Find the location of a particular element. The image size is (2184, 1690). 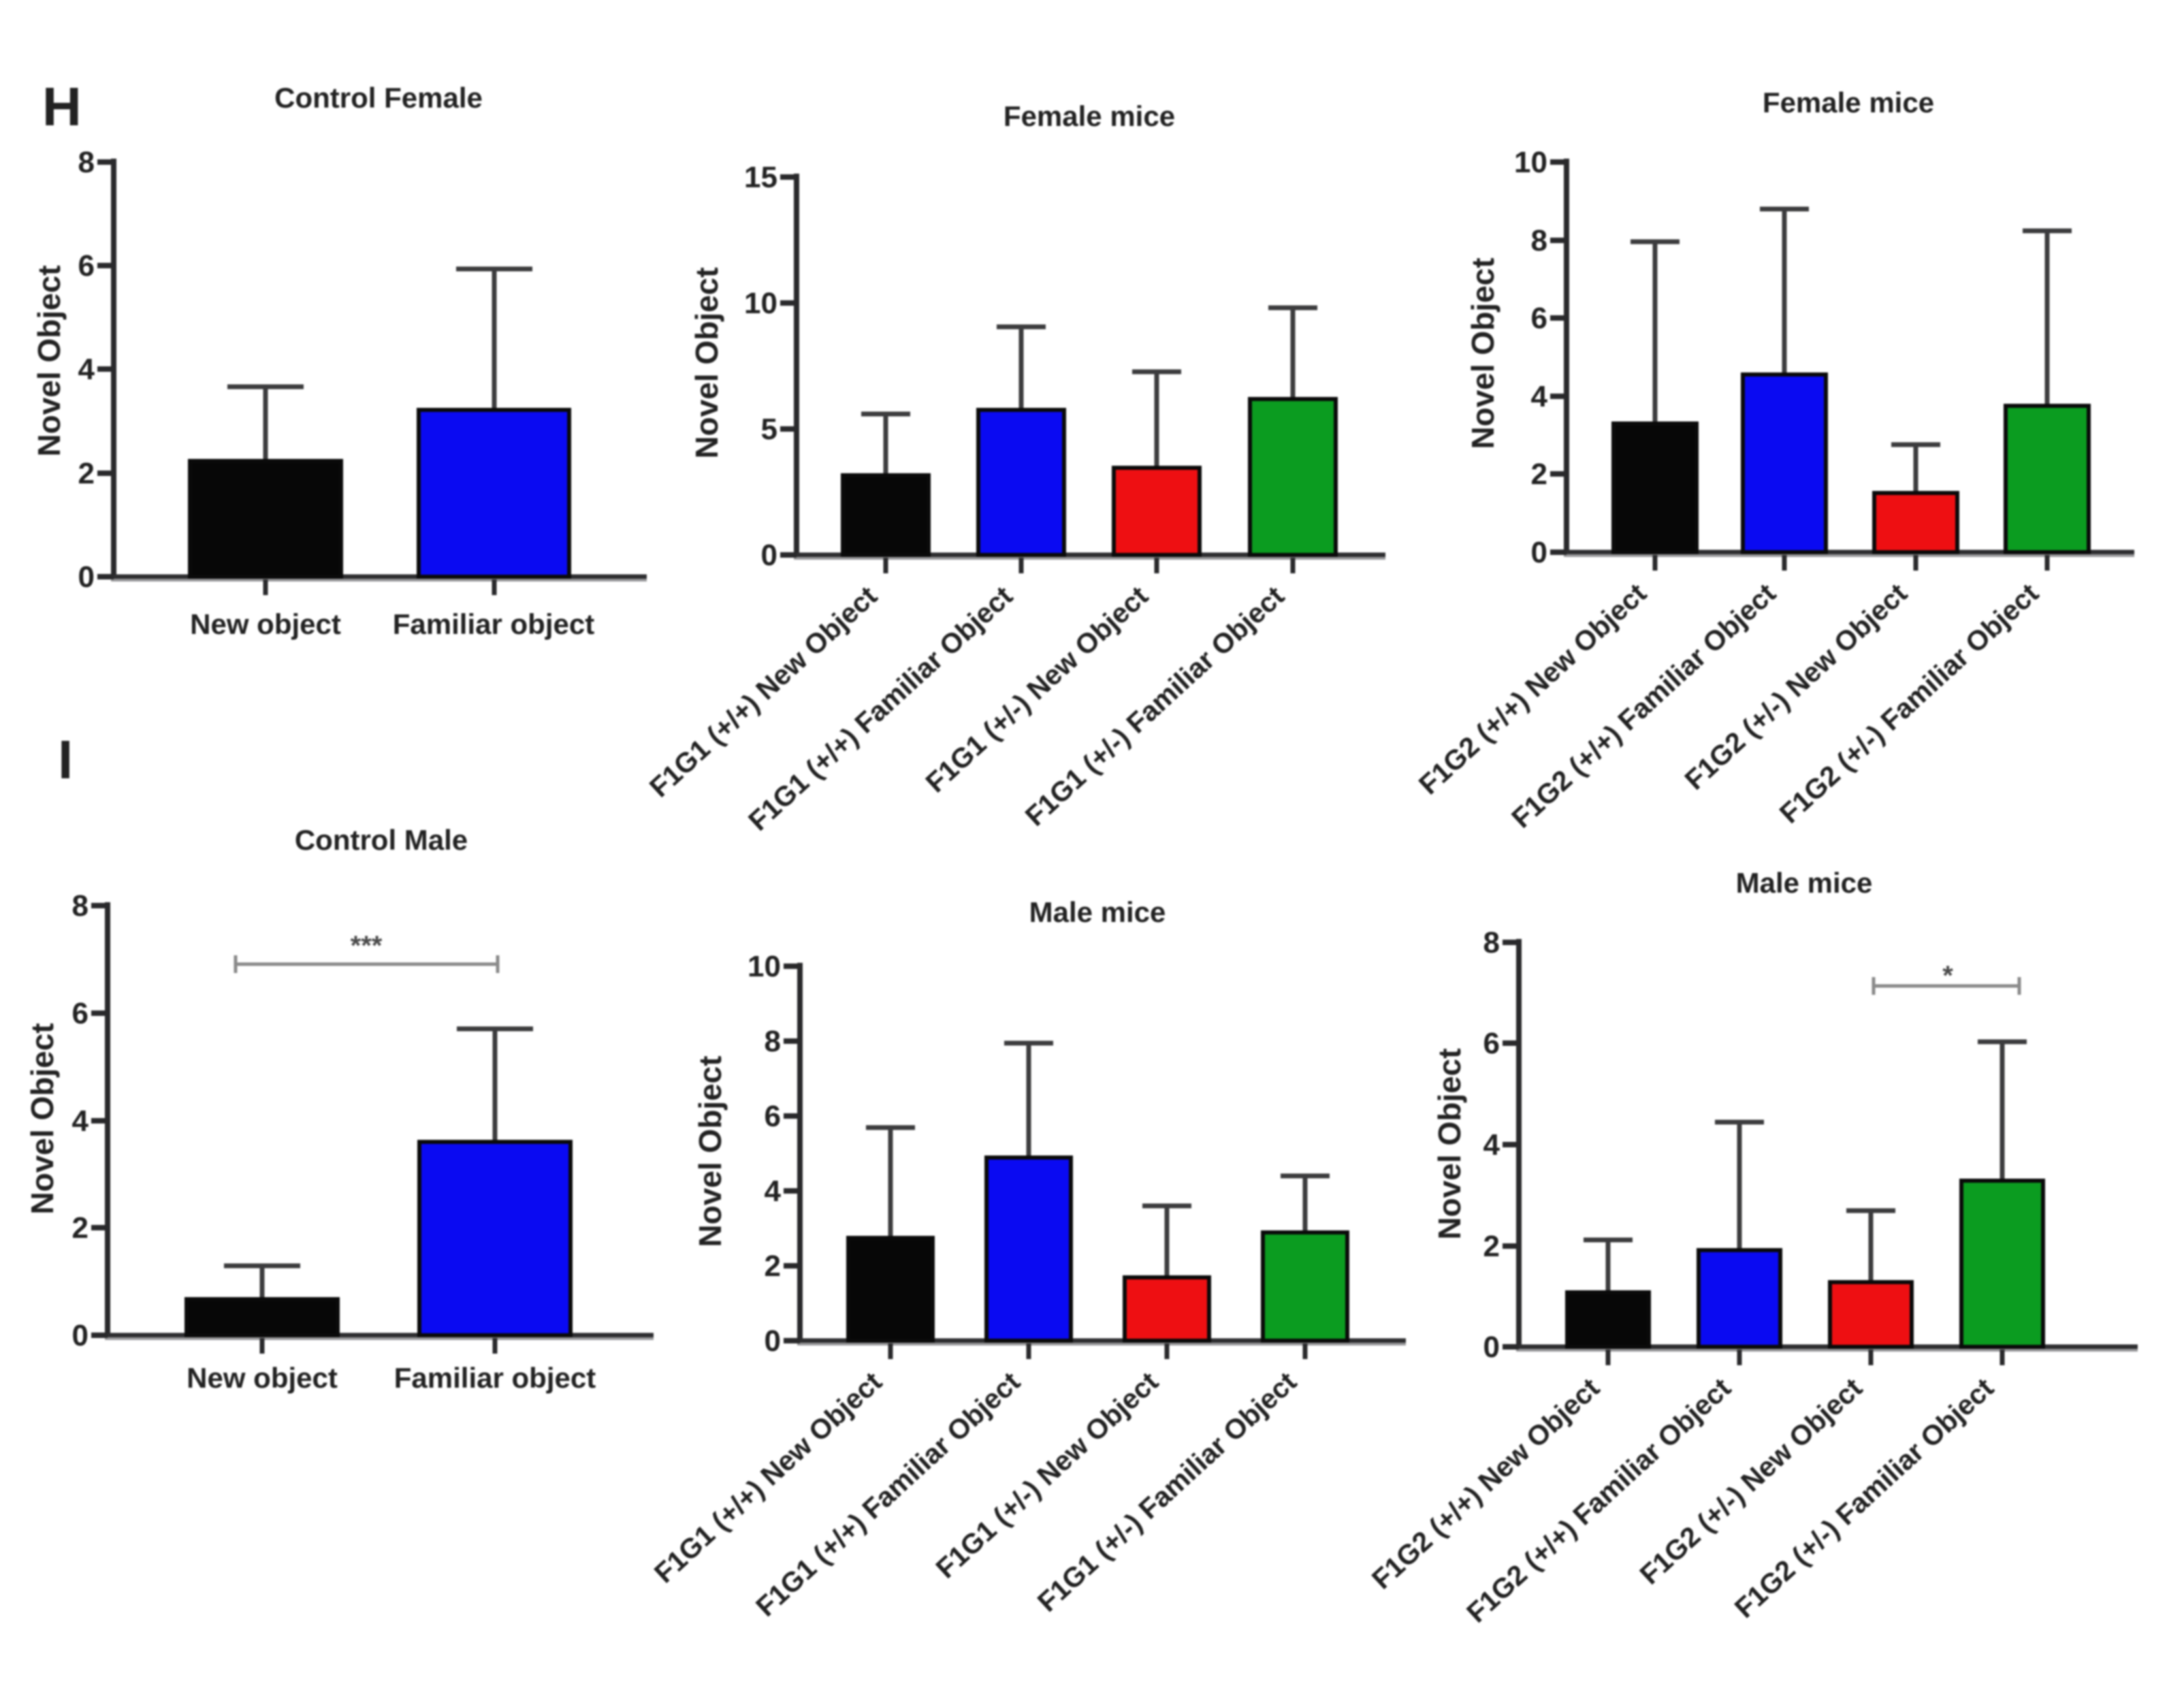

svg-text: 5 is located at coordinates (769, 429).